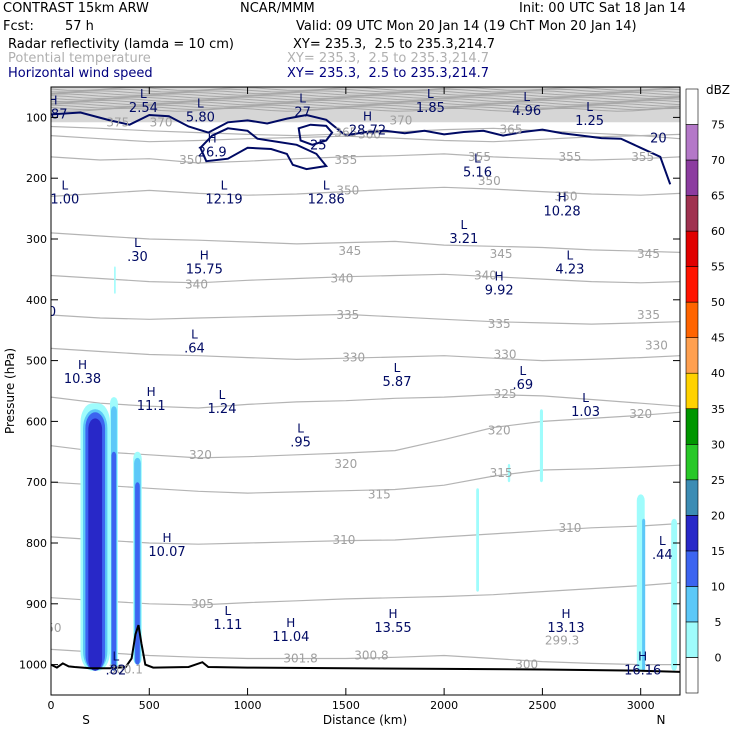 The image size is (740, 740). I want to click on colorbar-unit: dBZ, so click(718, 90).